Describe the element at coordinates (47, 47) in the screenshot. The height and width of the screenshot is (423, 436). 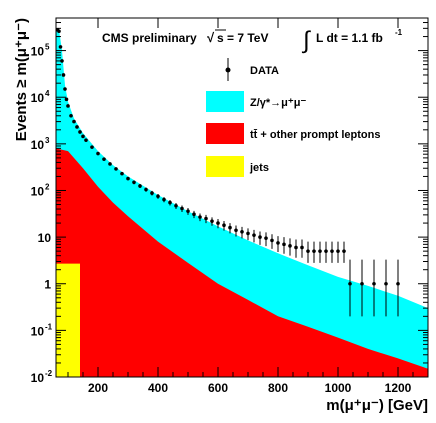
I see `y-tick-exponent: 5` at that location.